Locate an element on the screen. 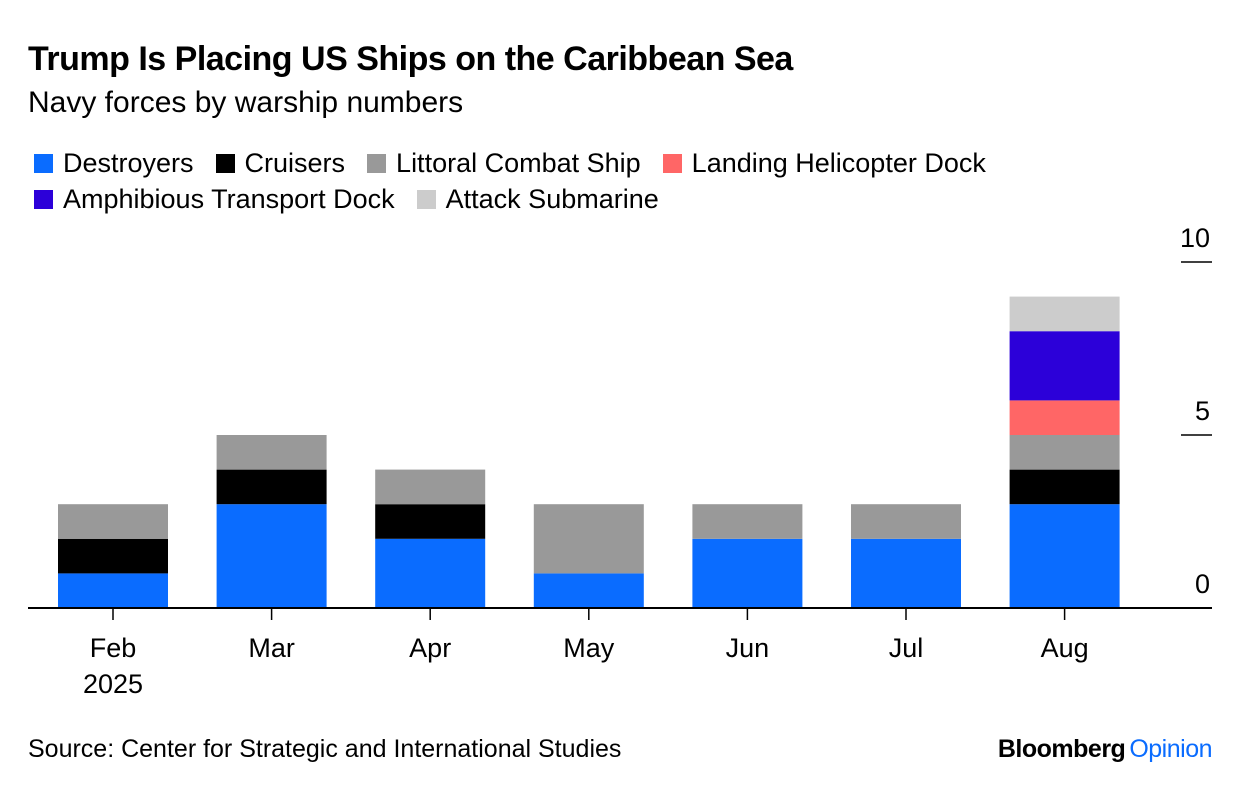 This screenshot has width=1240, height=794. legend-swatch-cruisers is located at coordinates (225, 163).